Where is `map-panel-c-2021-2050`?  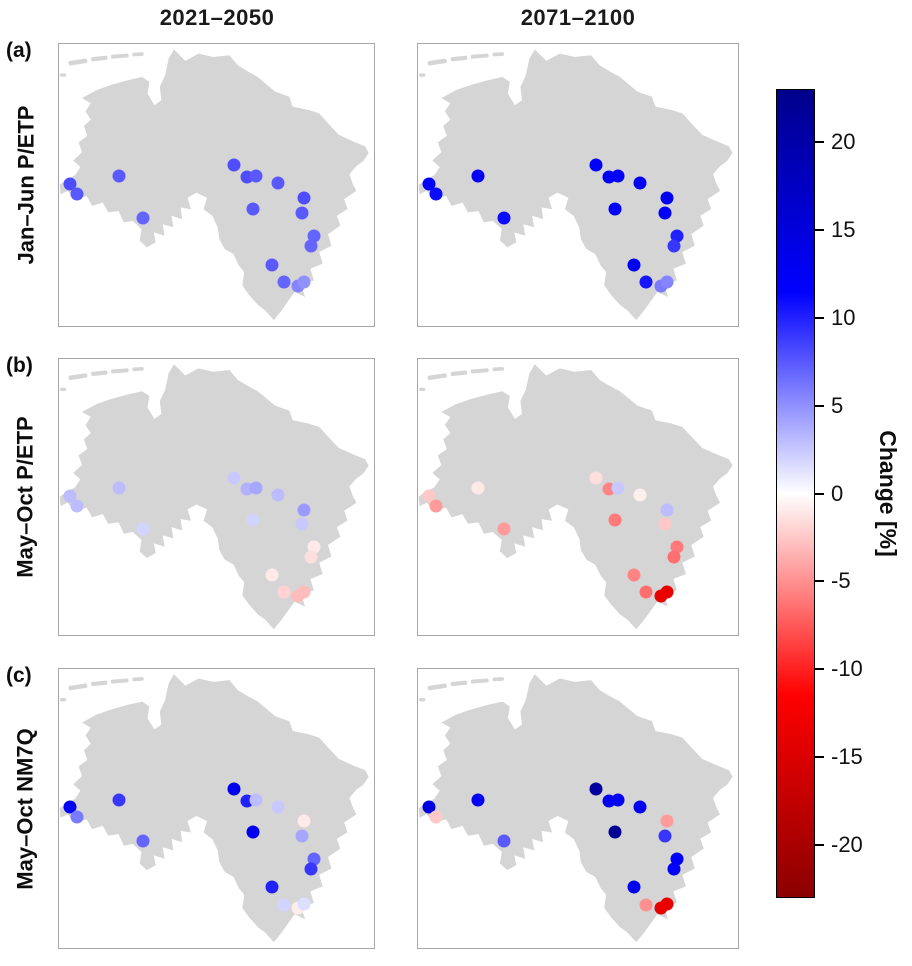
map-panel-c-2021-2050 is located at coordinates (216, 808).